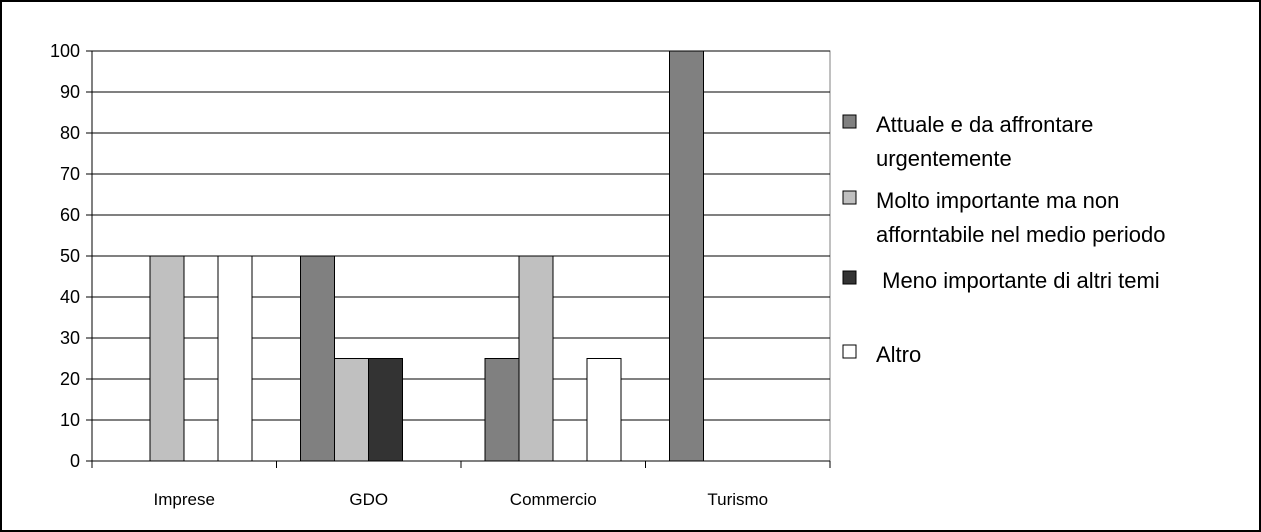  I want to click on y-tick-label: 10, so click(70, 420).